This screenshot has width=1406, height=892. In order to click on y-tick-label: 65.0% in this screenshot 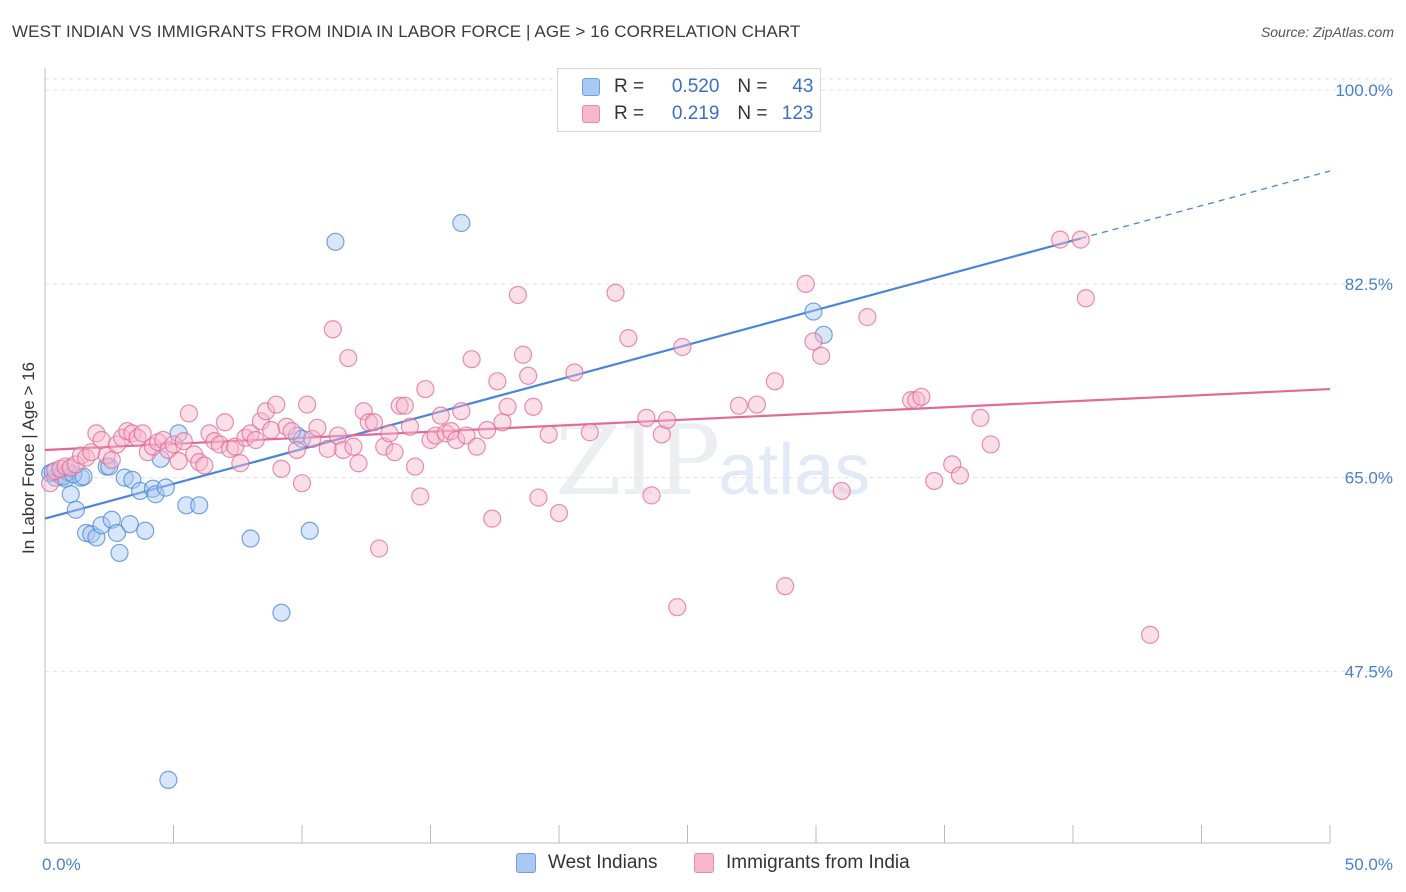, I will do `click(1369, 478)`.